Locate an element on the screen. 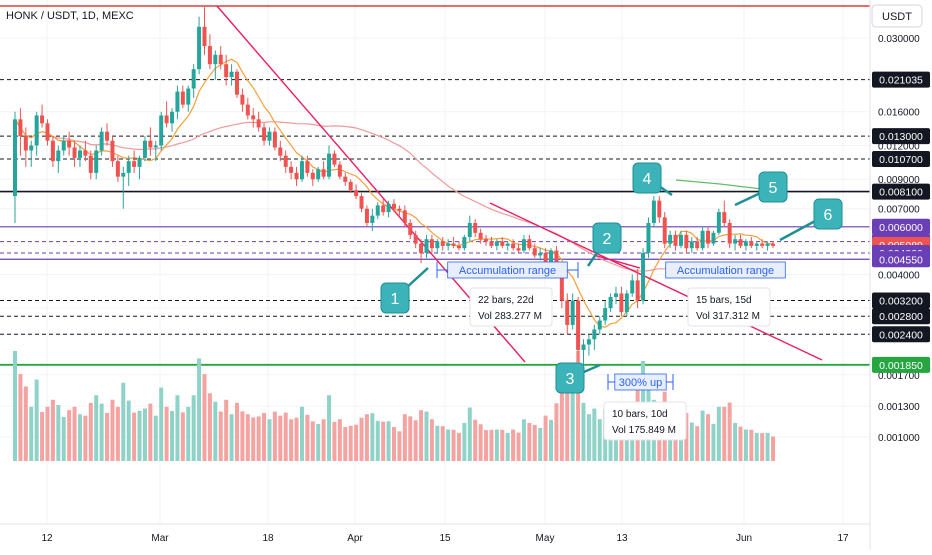 This screenshot has width=932, height=555. price-label-1: 0.013000 is located at coordinates (901, 137).